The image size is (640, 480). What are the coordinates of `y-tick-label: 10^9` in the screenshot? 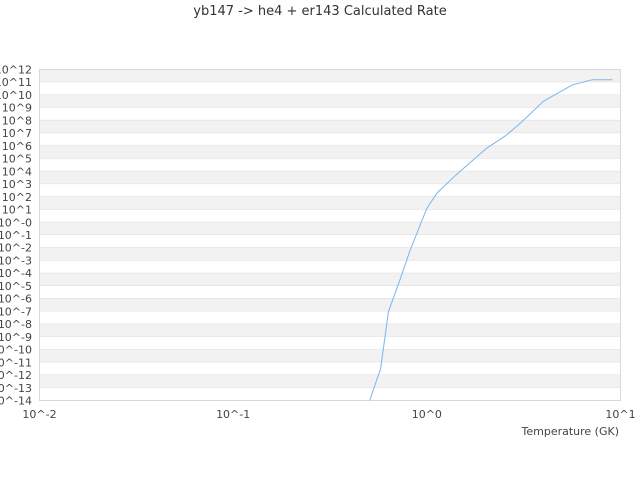 It's located at (17, 108).